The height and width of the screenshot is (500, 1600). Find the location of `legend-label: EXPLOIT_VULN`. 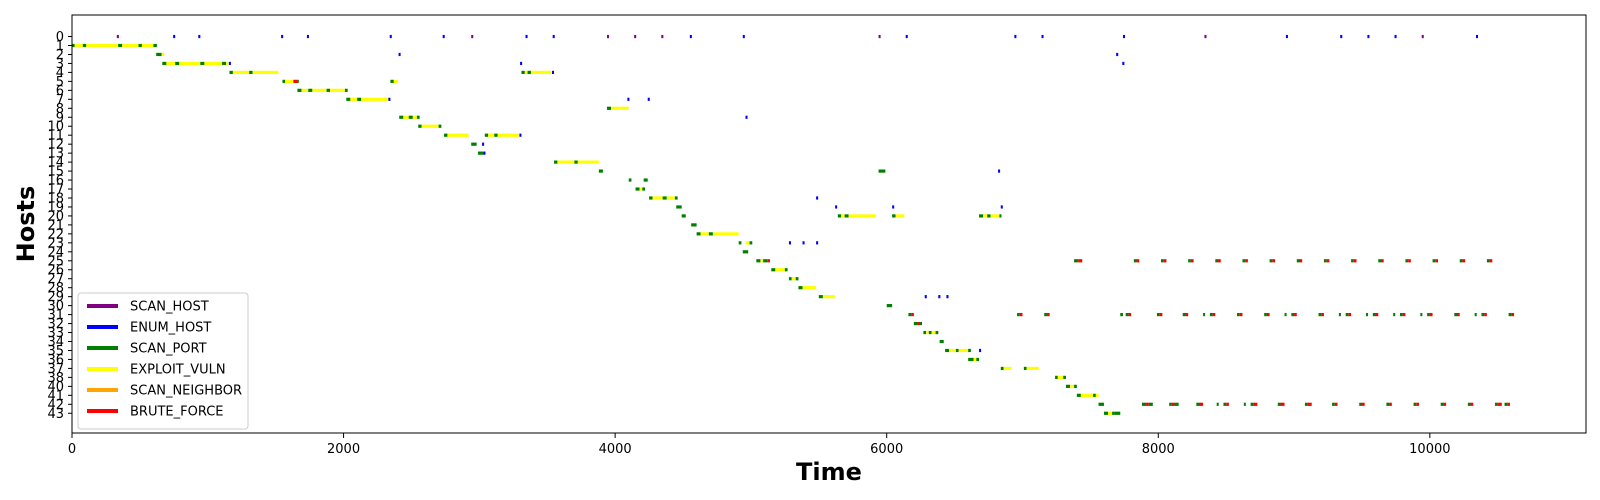

legend-label: EXPLOIT_VULN is located at coordinates (178, 370).